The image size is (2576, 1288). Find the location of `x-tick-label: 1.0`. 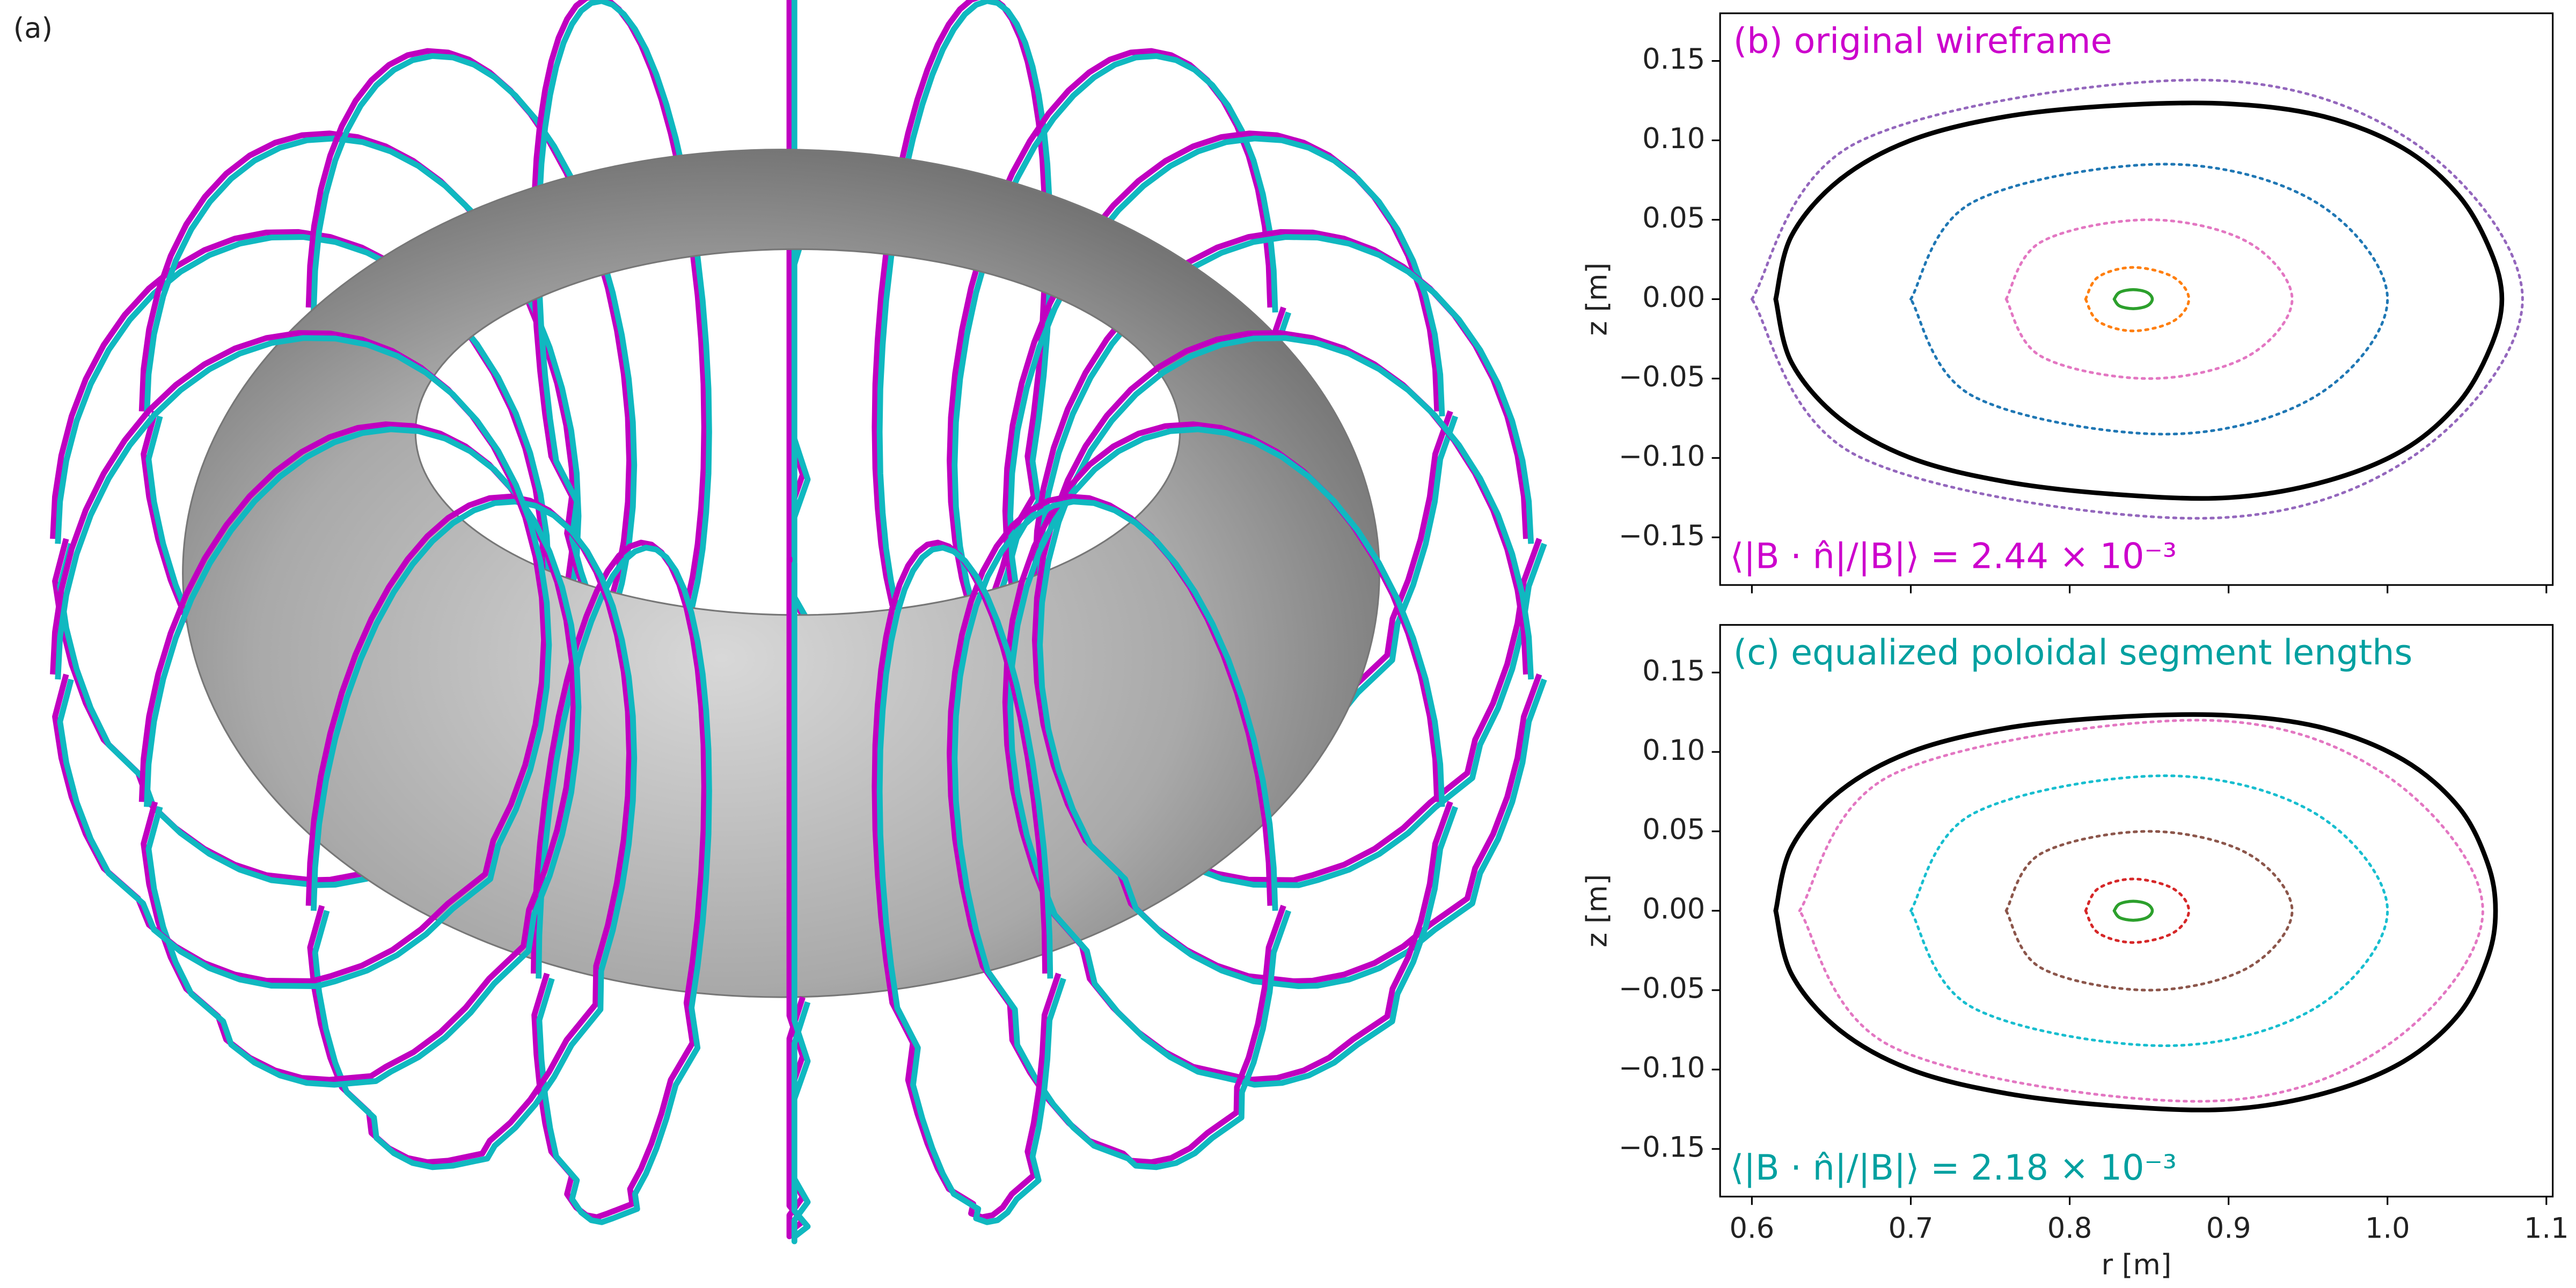

x-tick-label: 1.0 is located at coordinates (2387, 1228).